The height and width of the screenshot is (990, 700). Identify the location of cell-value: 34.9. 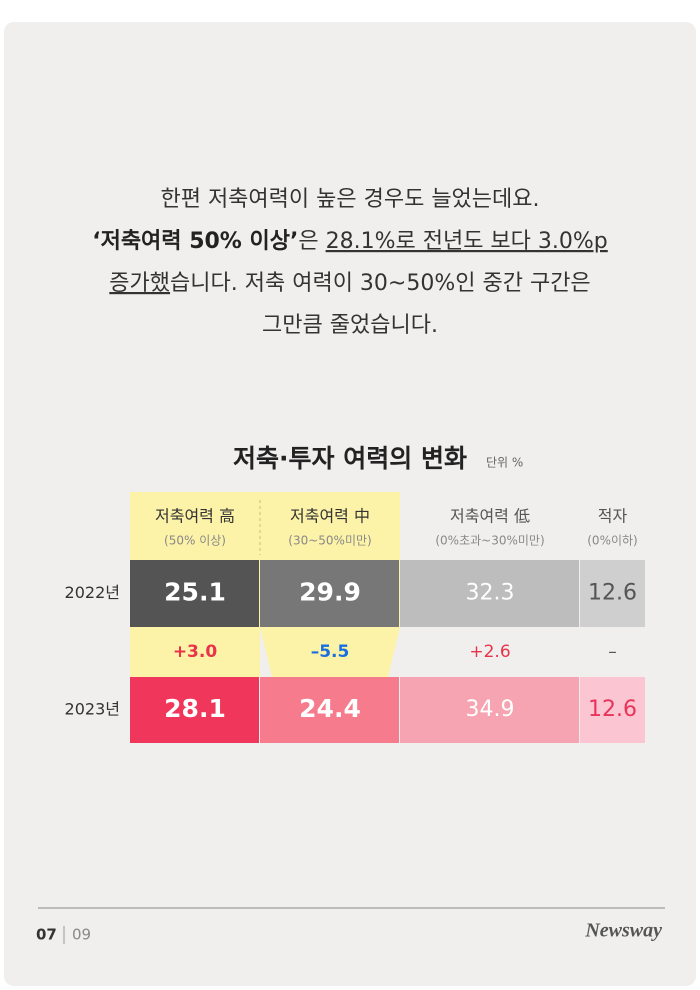
(490, 709).